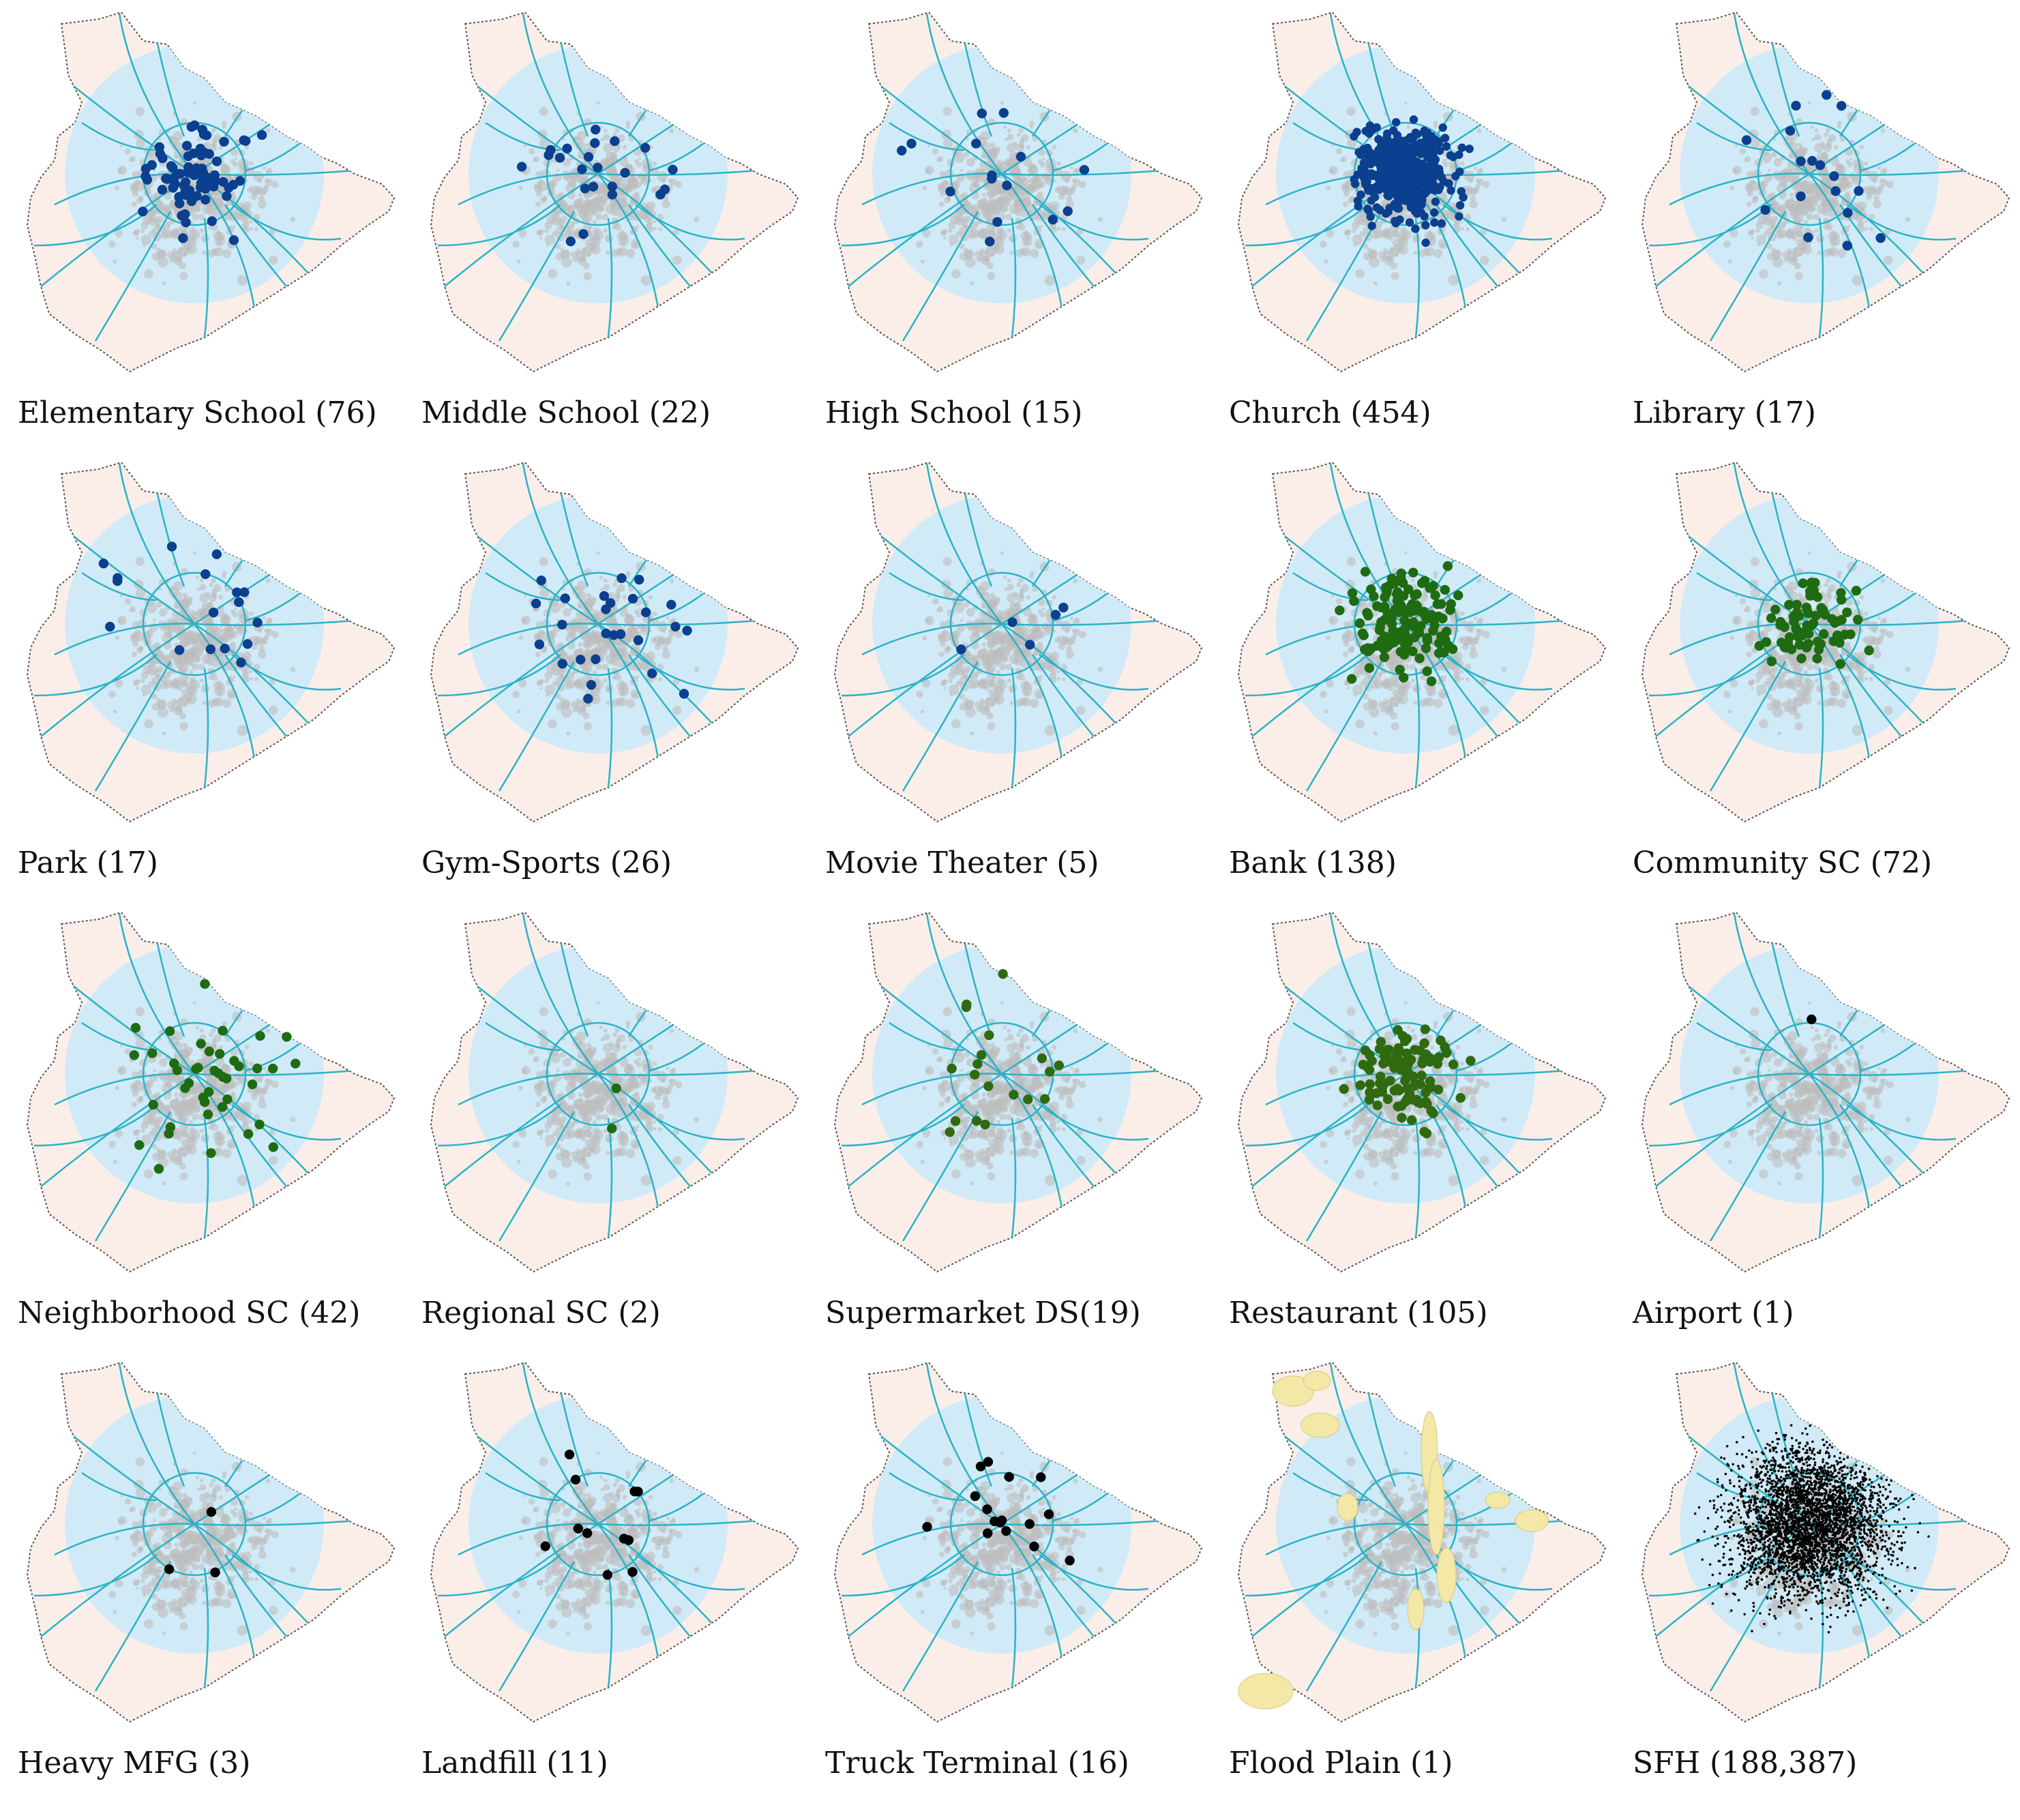  What do you see at coordinates (197, 413) in the screenshot?
I see `panel-caption: Elementary School (76)` at bounding box center [197, 413].